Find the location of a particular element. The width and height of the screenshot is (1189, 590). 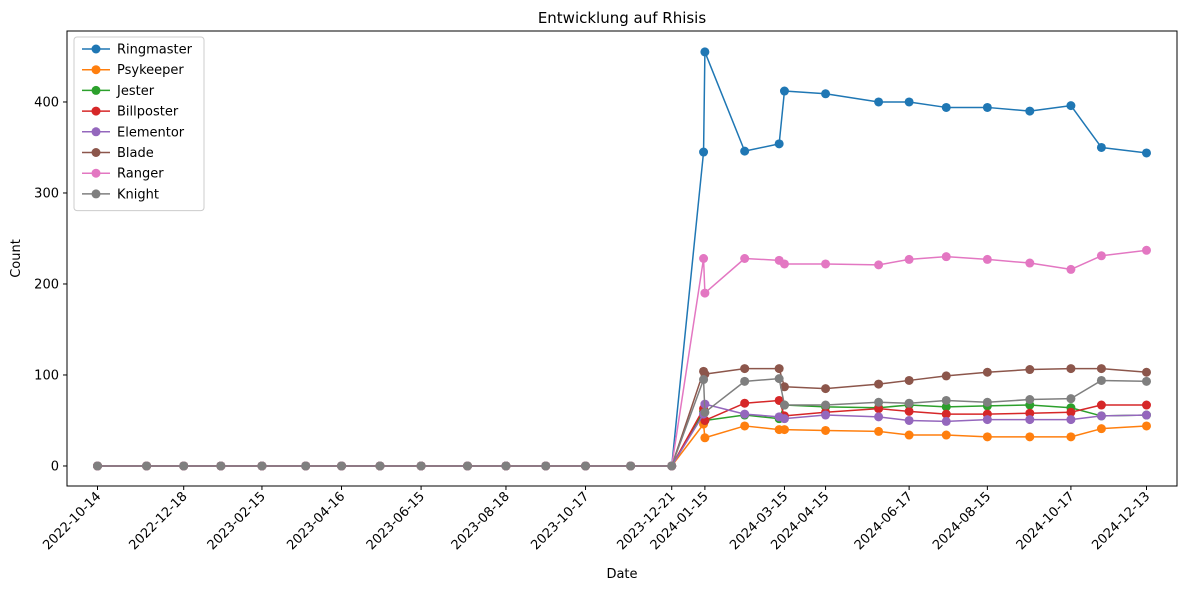

legend-label: Ranger is located at coordinates (140, 174).